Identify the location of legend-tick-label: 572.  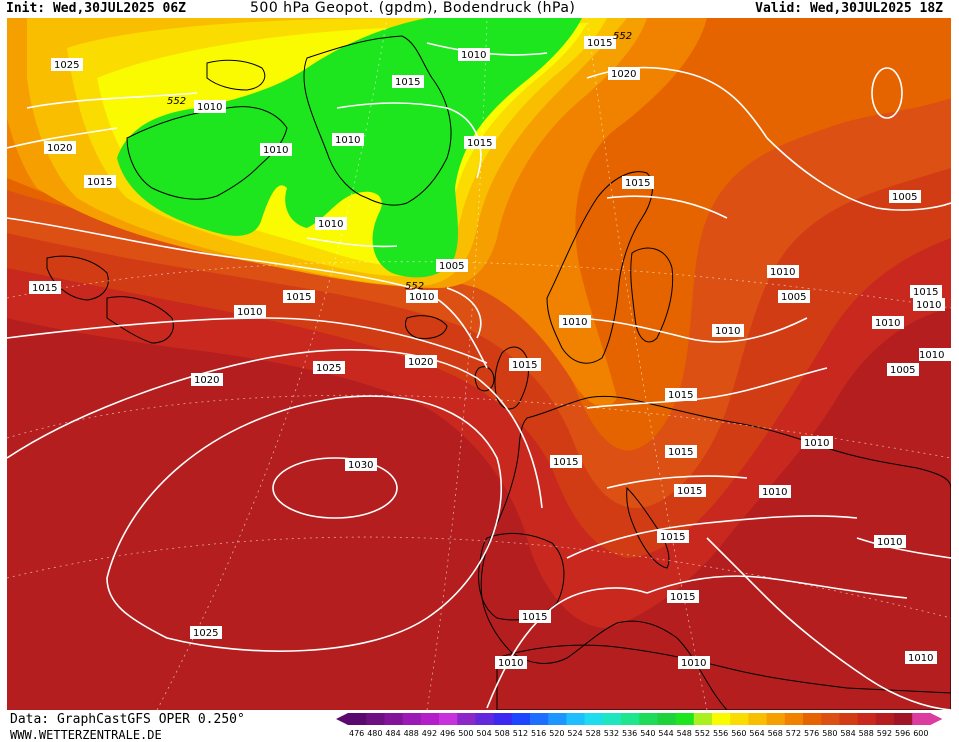
(793, 733).